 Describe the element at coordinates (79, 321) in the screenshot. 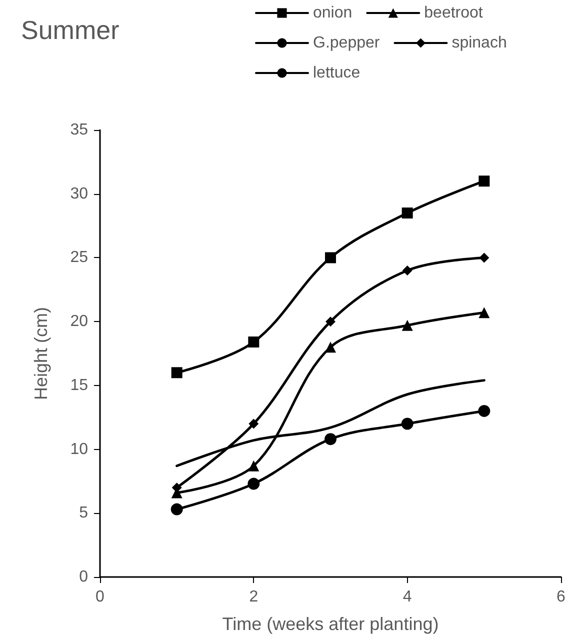

I see `y-tick-label: 20` at that location.